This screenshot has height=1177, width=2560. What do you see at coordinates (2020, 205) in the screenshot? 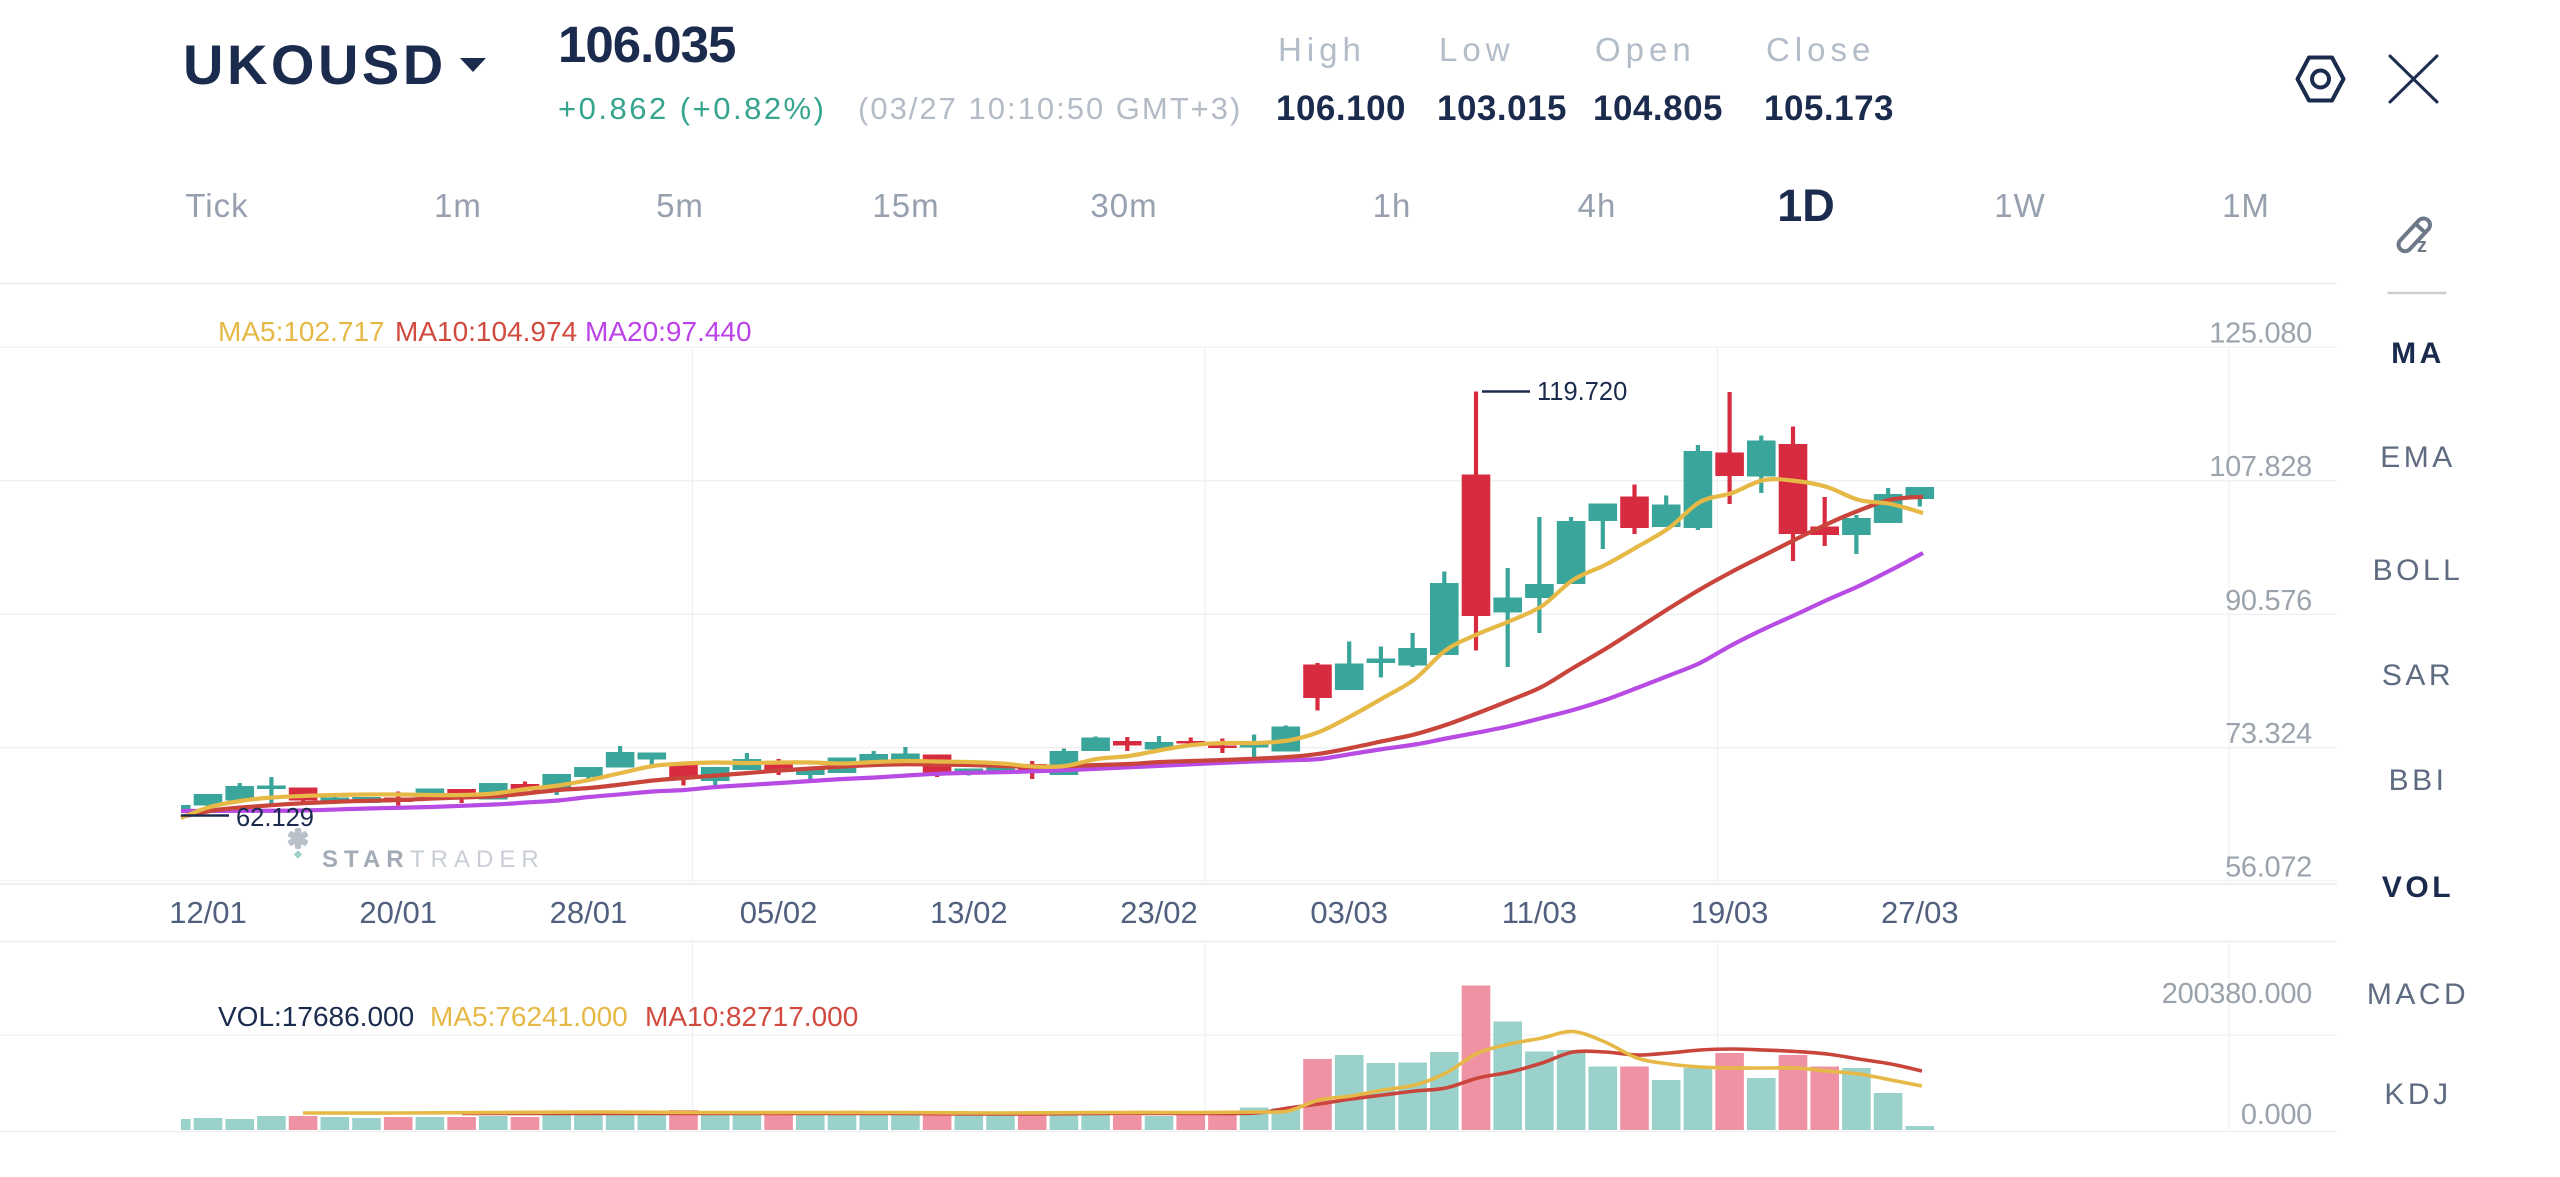
I see `svg-text: 1W` at bounding box center [2020, 205].